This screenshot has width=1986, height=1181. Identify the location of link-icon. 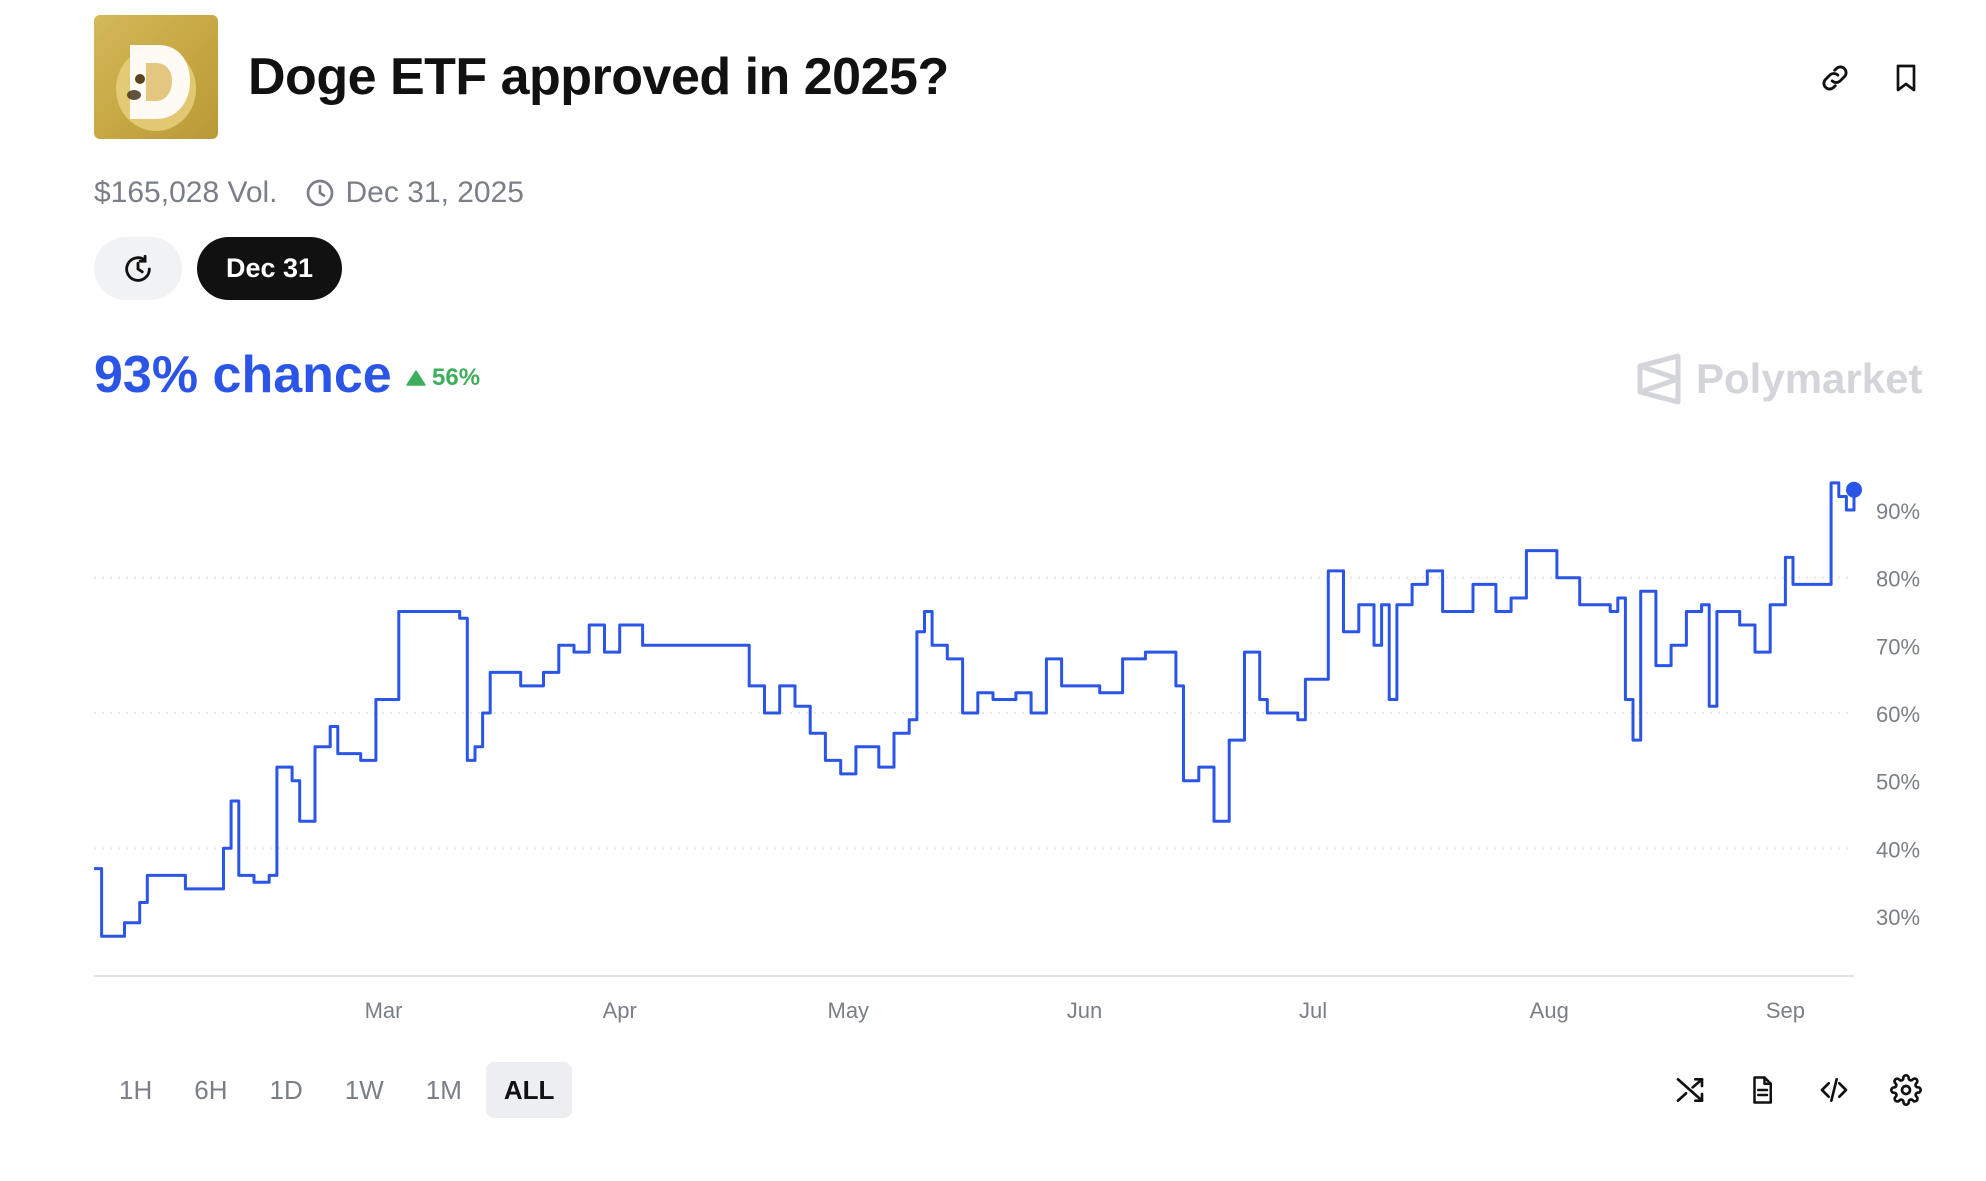
(1835, 78).